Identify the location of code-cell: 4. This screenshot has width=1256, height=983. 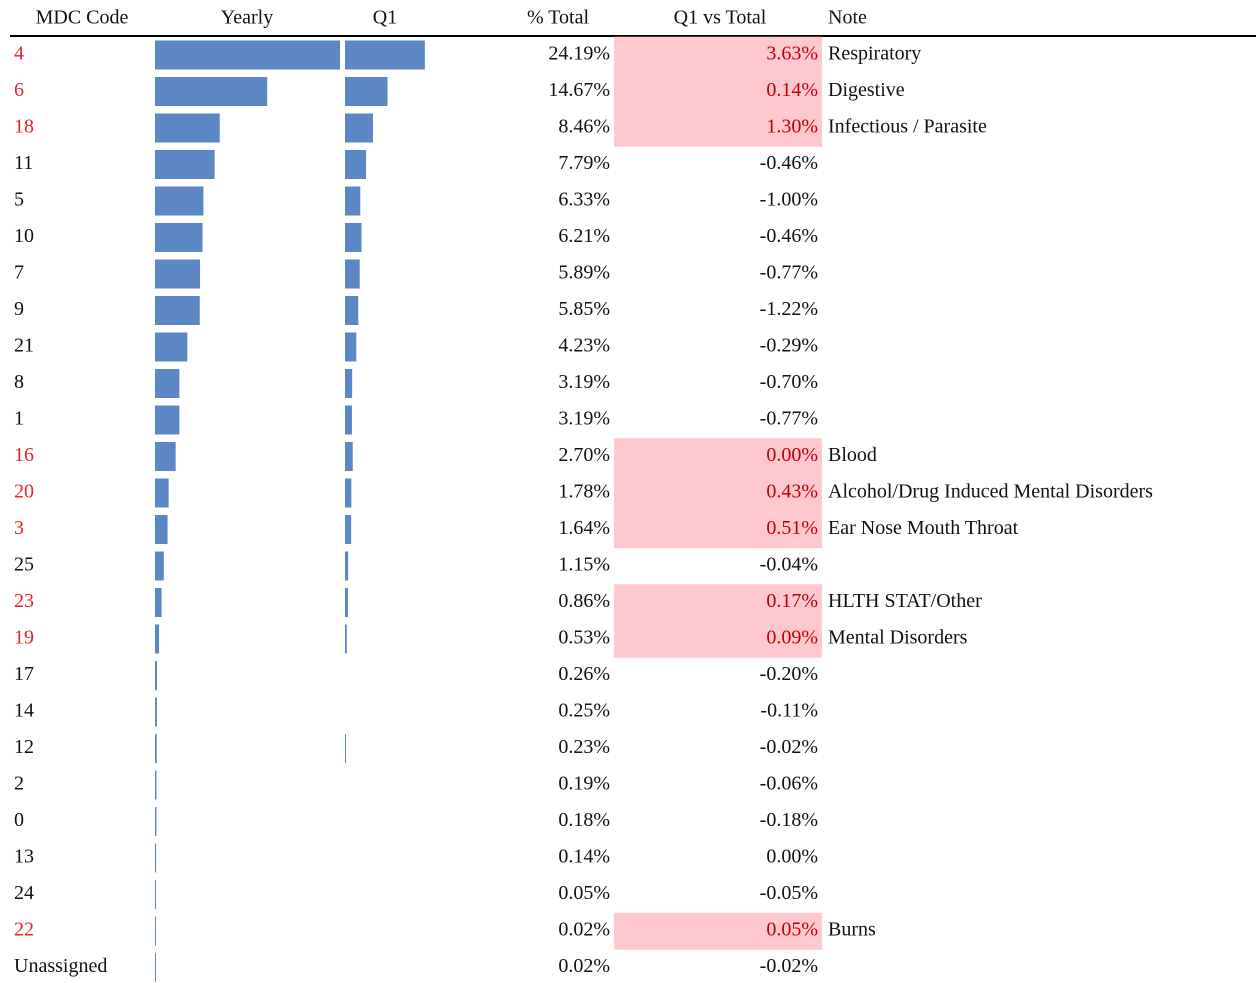
(19, 54).